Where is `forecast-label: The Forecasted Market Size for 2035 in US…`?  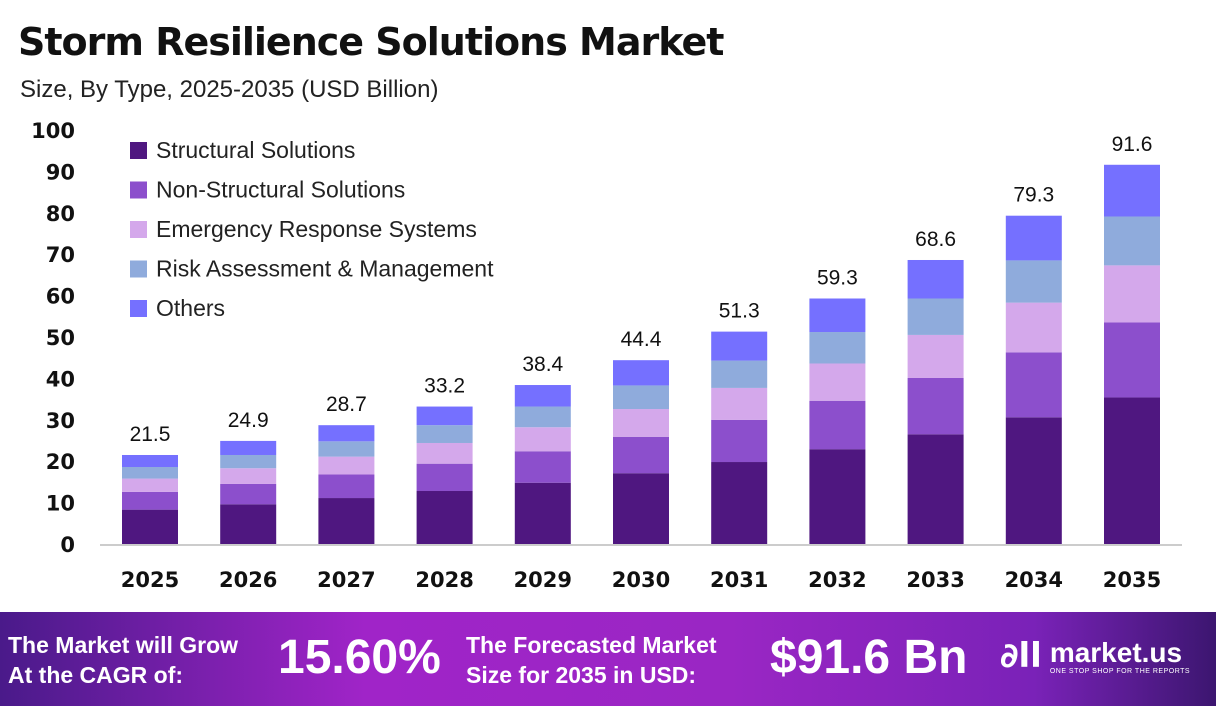 forecast-label: The Forecasted Market Size for 2035 in US… is located at coordinates (591, 660).